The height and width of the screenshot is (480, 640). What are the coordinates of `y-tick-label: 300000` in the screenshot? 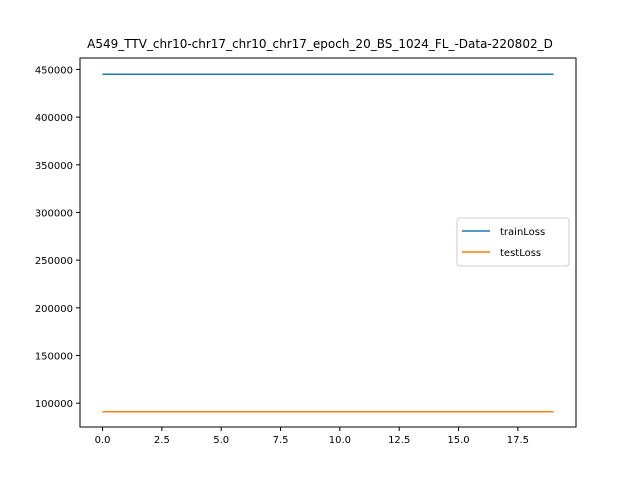 It's located at (54, 213).